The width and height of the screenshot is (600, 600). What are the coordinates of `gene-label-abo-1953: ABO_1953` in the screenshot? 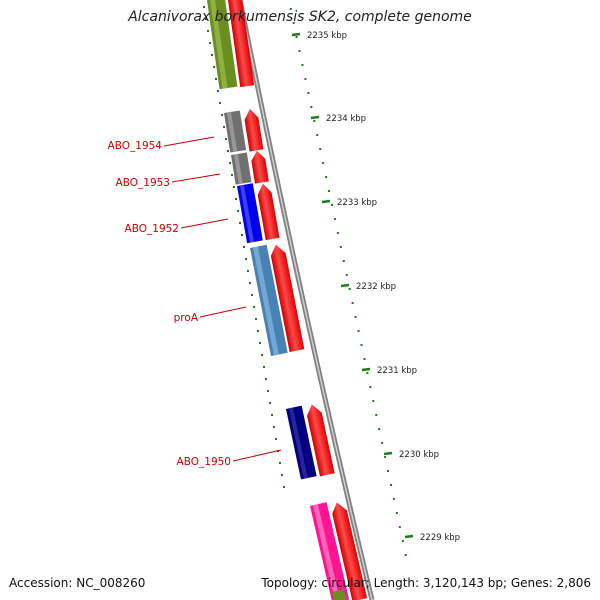 It's located at (168, 181).